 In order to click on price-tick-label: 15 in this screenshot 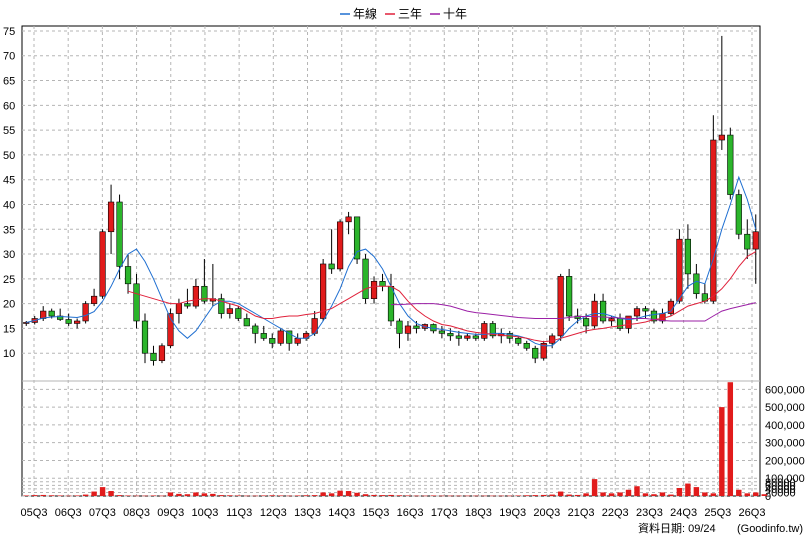, I will do `click(9, 329)`.